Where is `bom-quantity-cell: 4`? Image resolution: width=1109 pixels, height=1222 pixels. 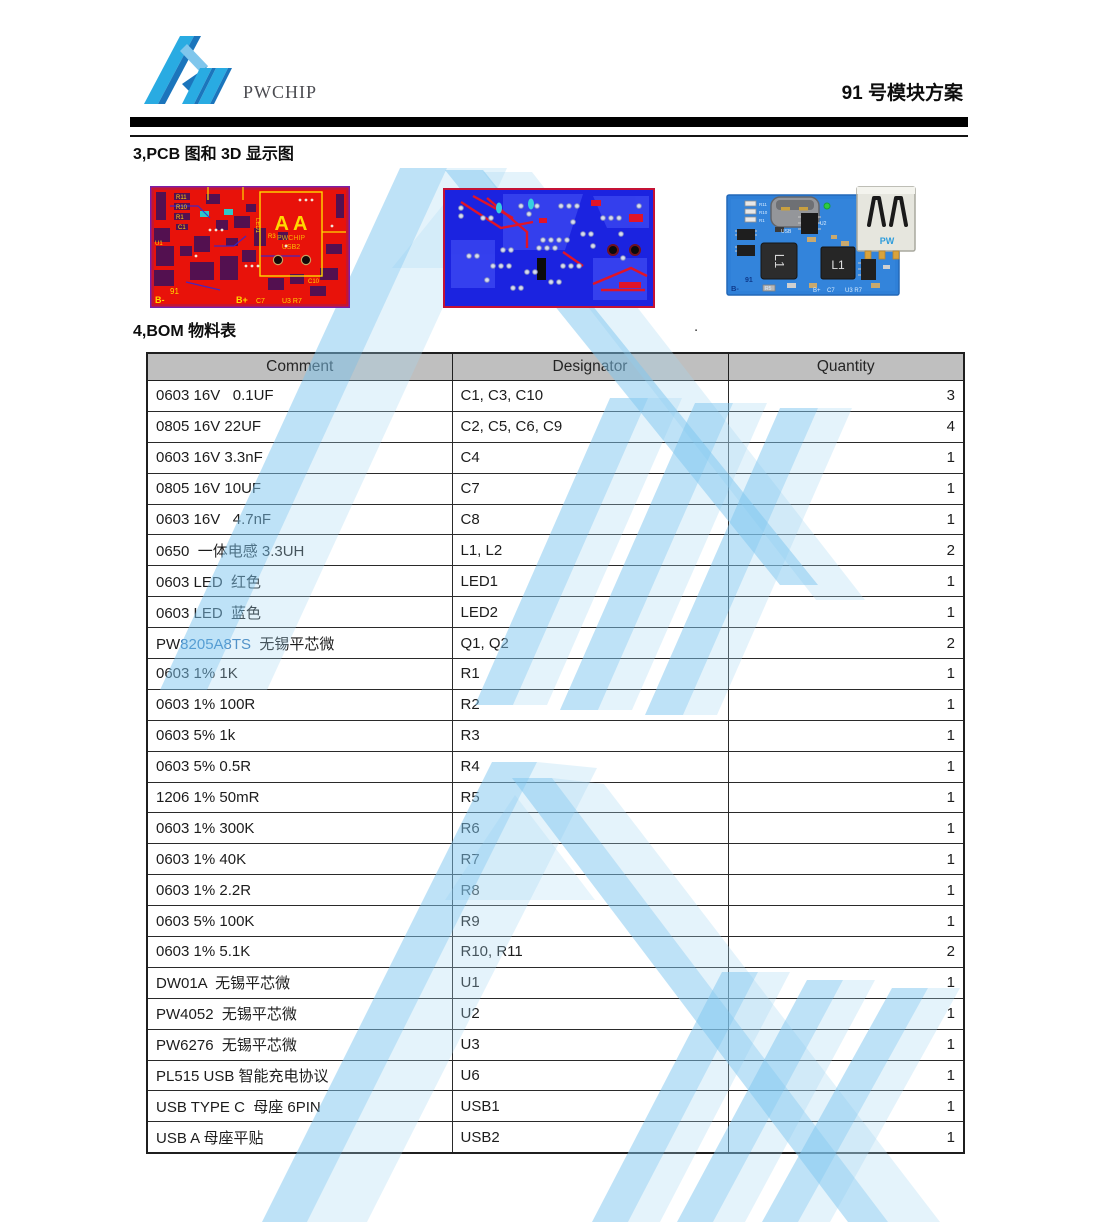
bom-quantity-cell: 4 is located at coordinates (846, 426).